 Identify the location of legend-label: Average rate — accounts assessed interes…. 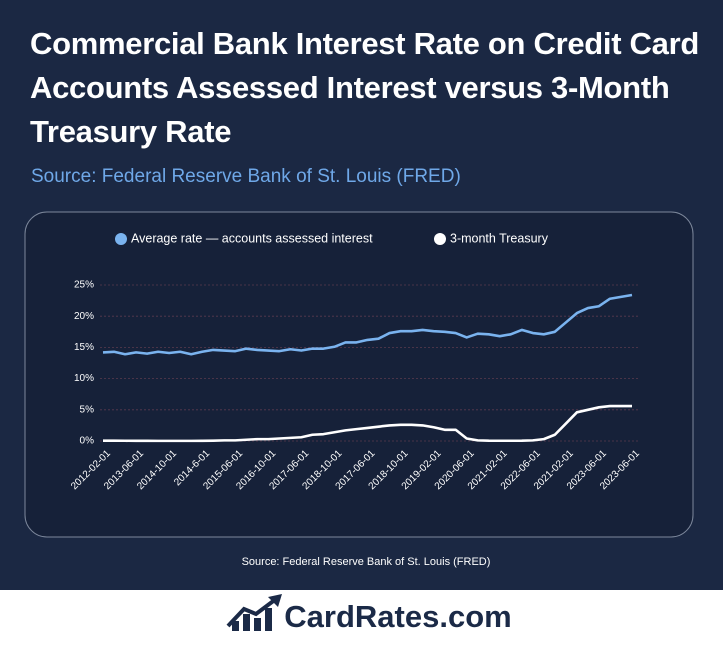
(252, 238).